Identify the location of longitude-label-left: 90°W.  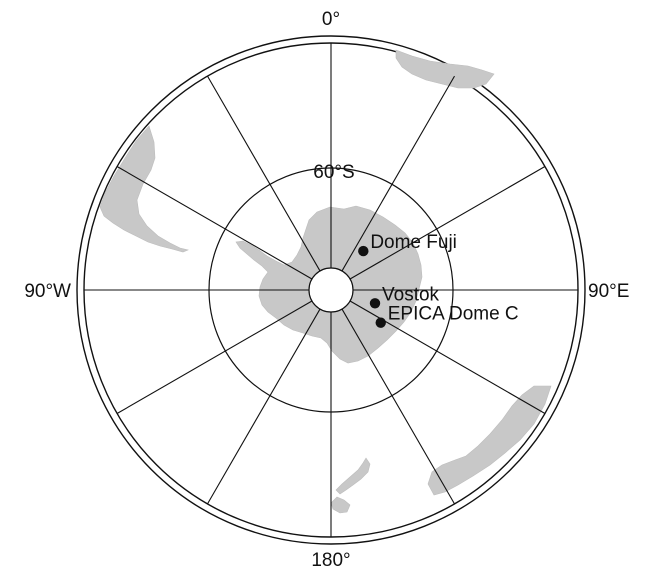
(47, 291).